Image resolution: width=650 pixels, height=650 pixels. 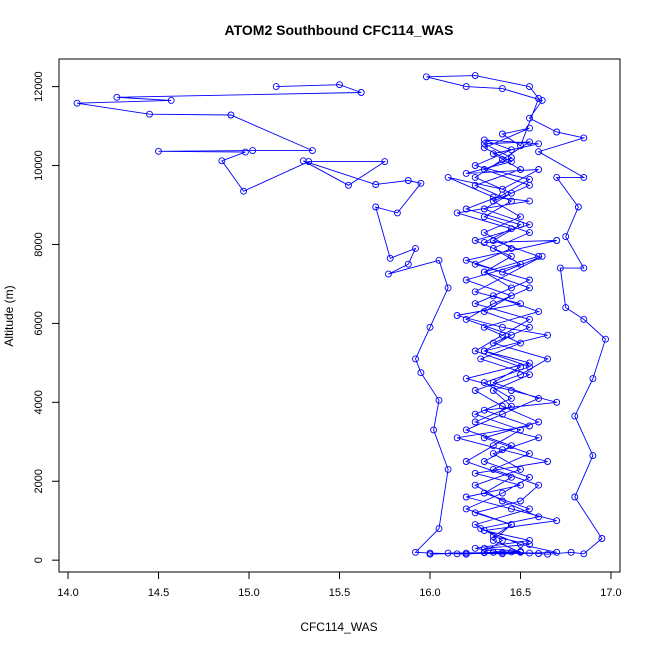 What do you see at coordinates (9, 315) in the screenshot?
I see `y-axis-label: Altitude (m)` at bounding box center [9, 315].